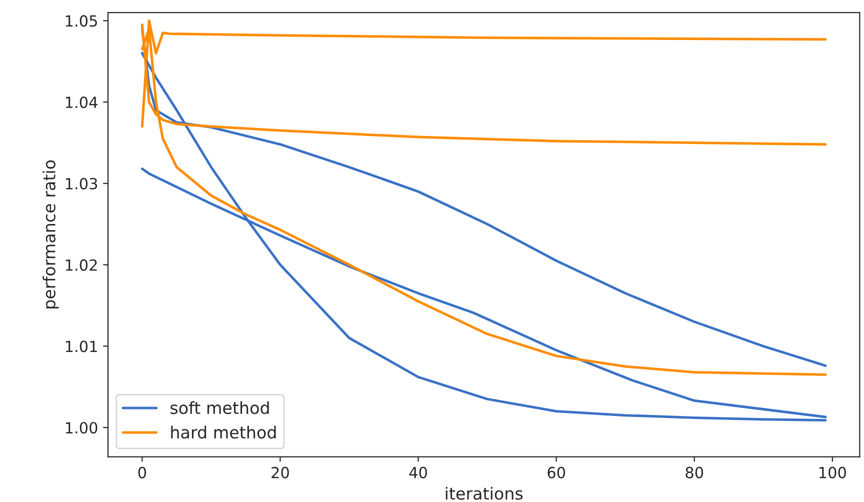  I want to click on x-tick-label: 80, so click(695, 472).